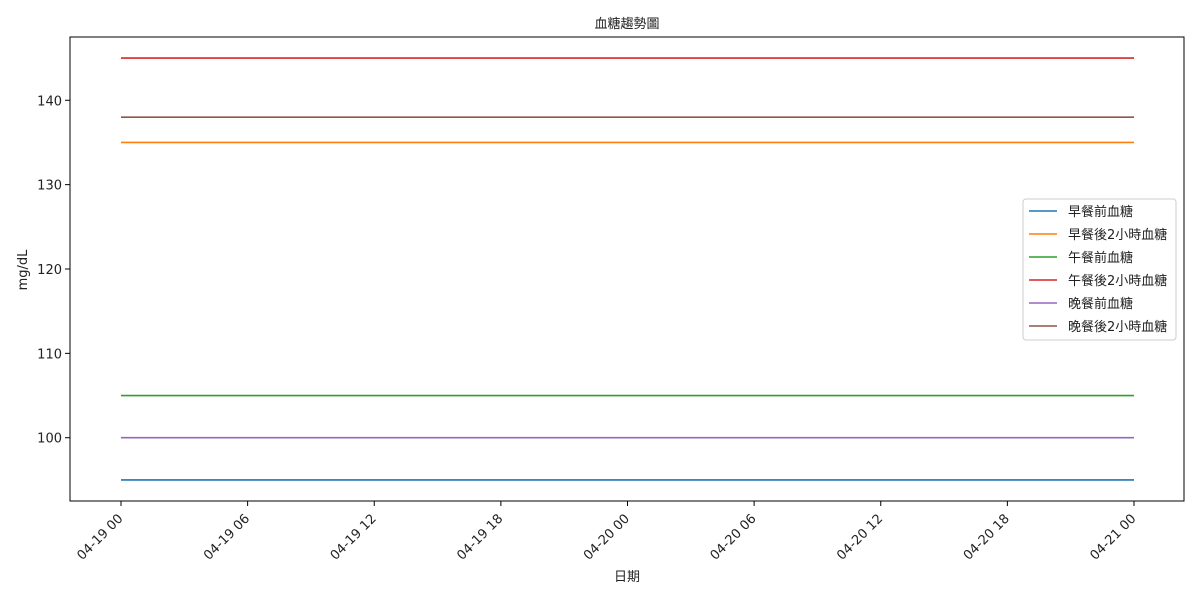  I want to click on legend-label: 早餐前血糖, so click(1100, 212).